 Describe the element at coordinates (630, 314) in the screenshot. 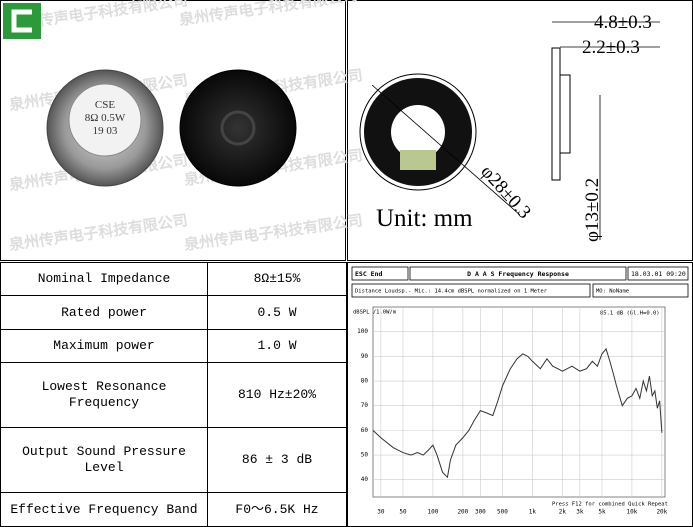

I see `annotation: 85.1 dB (Gl.H=0.0)` at that location.